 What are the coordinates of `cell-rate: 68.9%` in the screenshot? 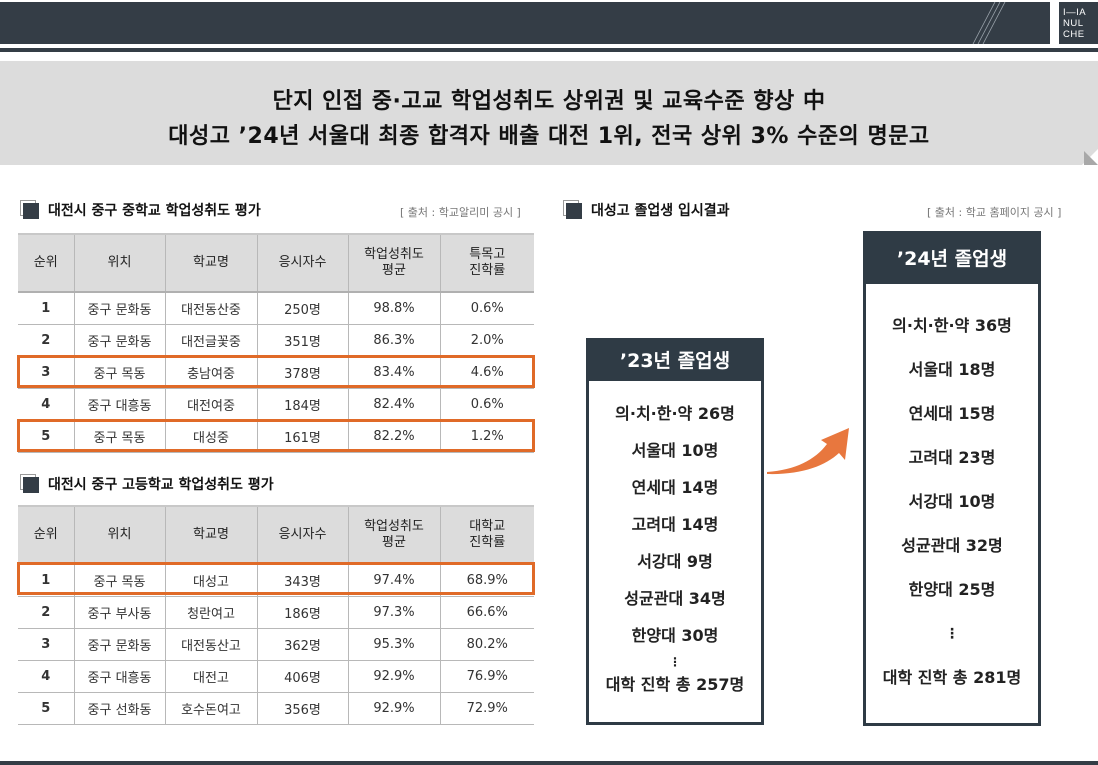 It's located at (486, 580).